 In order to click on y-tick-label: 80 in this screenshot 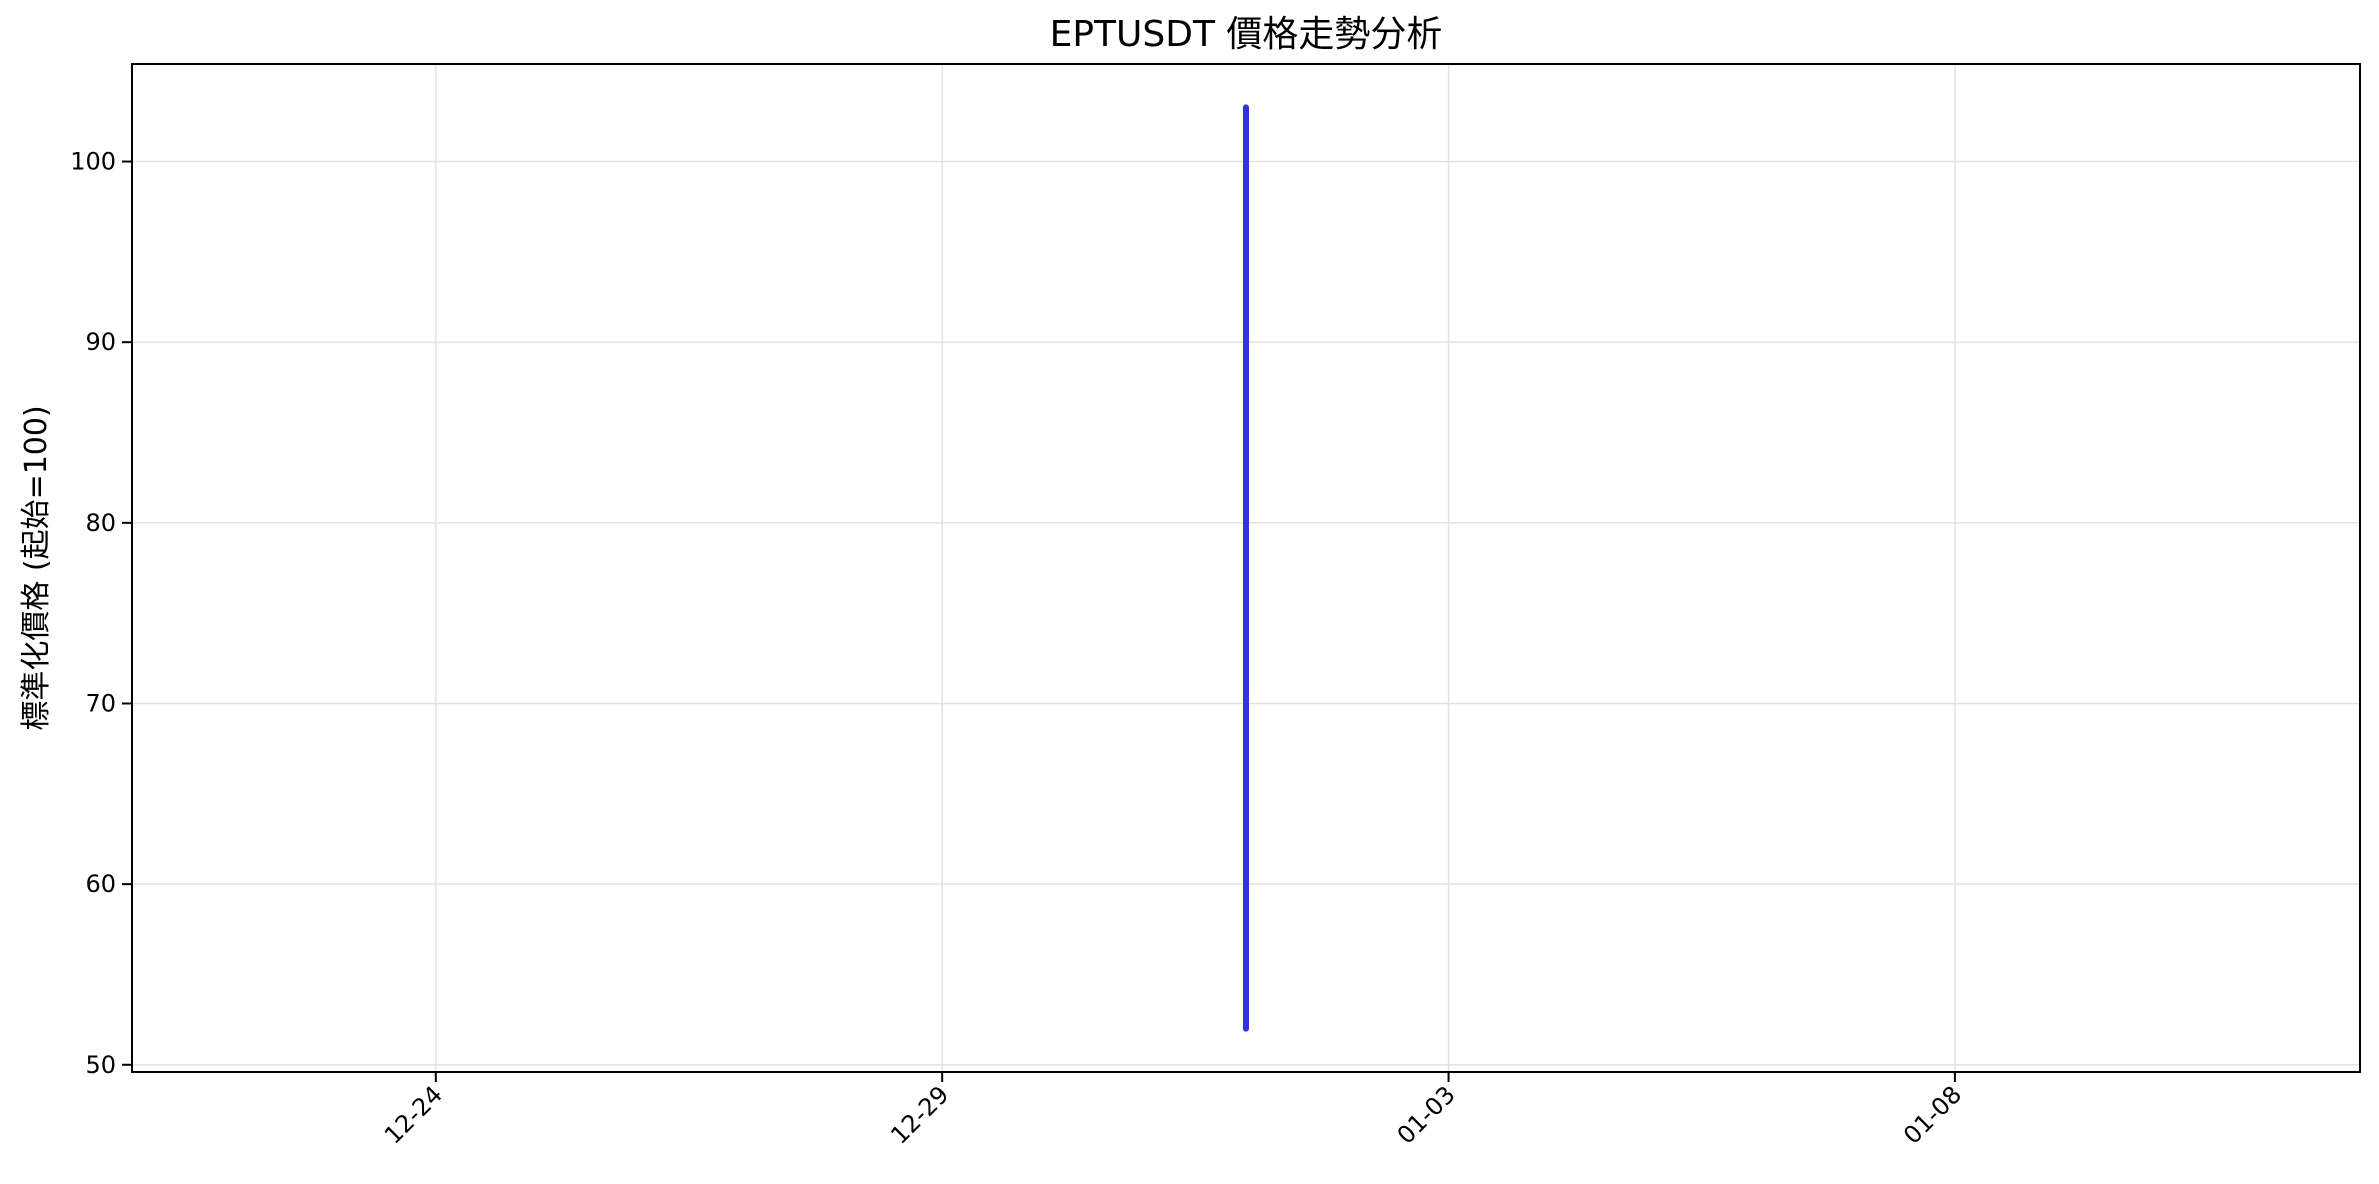, I will do `click(100, 523)`.